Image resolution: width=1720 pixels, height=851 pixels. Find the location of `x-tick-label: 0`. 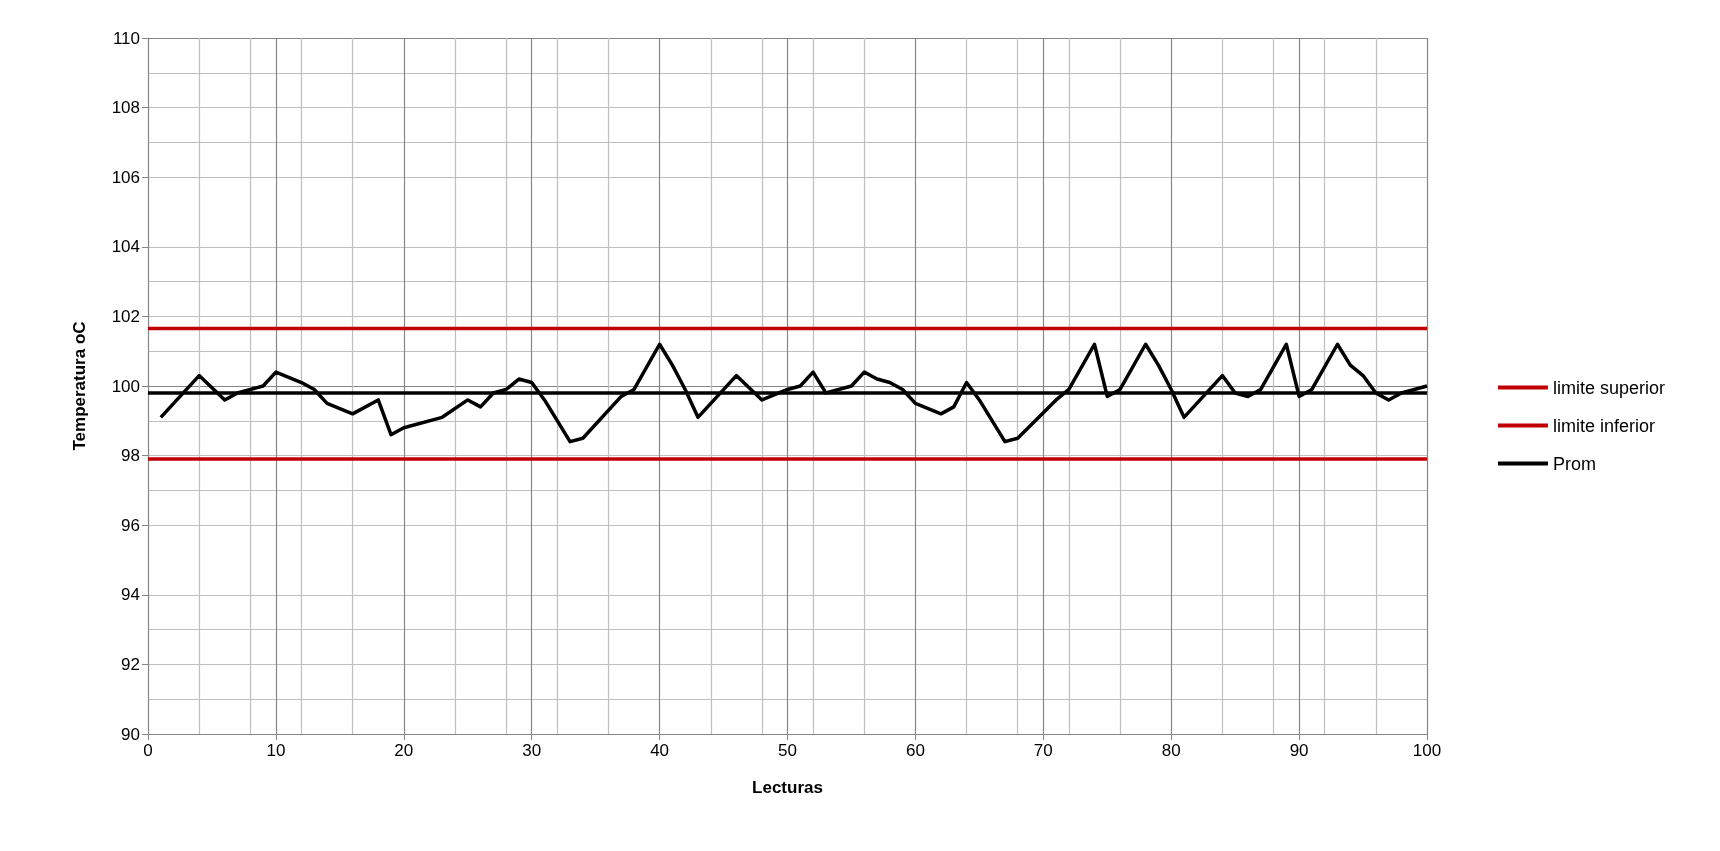

x-tick-label: 0 is located at coordinates (148, 750).